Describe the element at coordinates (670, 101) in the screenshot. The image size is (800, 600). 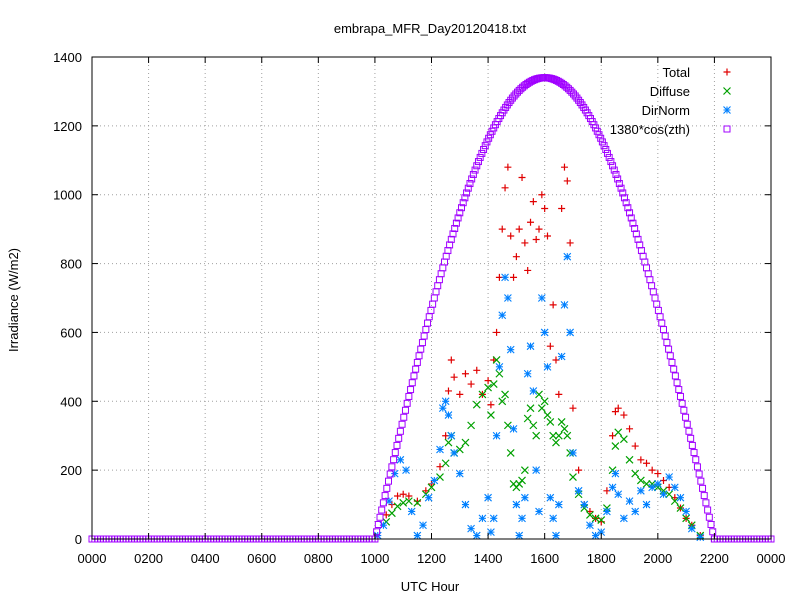
I see `legend: Total Diffuse DirNorm 1380*cos(zth)` at that location.